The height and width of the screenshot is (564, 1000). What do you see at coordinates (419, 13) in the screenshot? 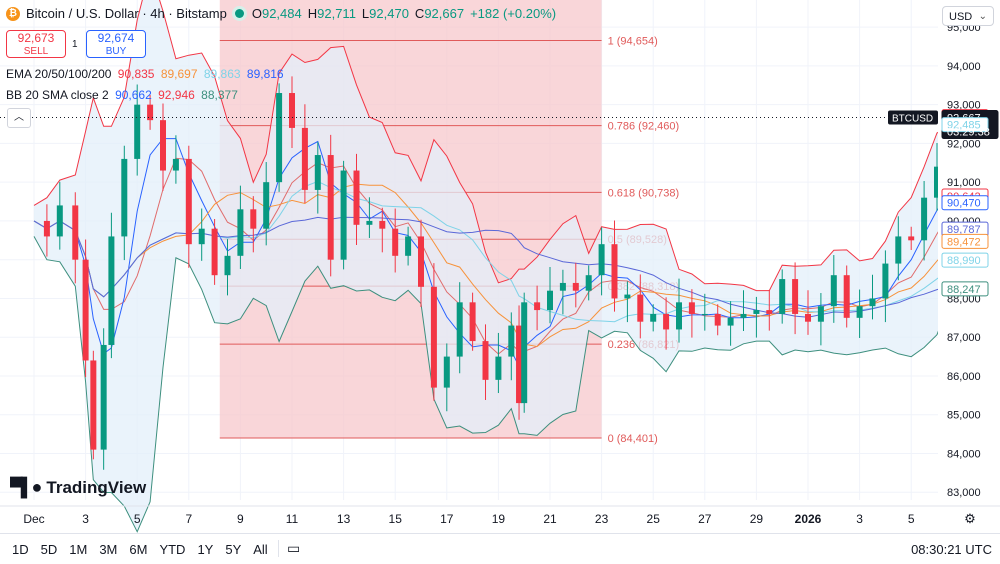
I see `close-label: C` at bounding box center [419, 13].